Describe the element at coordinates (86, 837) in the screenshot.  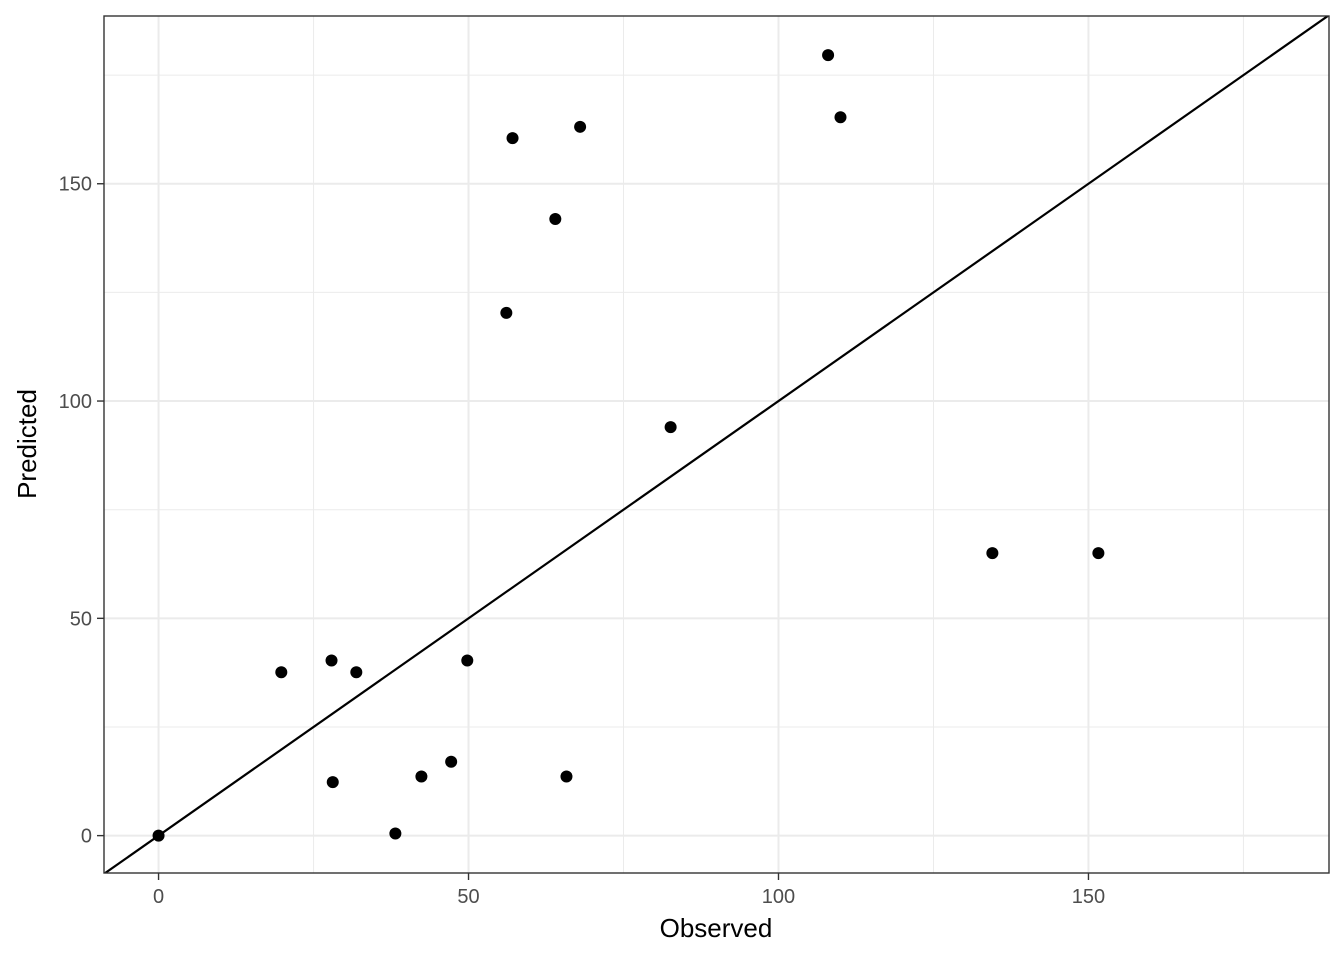
I see `y-tick-label: 0` at that location.